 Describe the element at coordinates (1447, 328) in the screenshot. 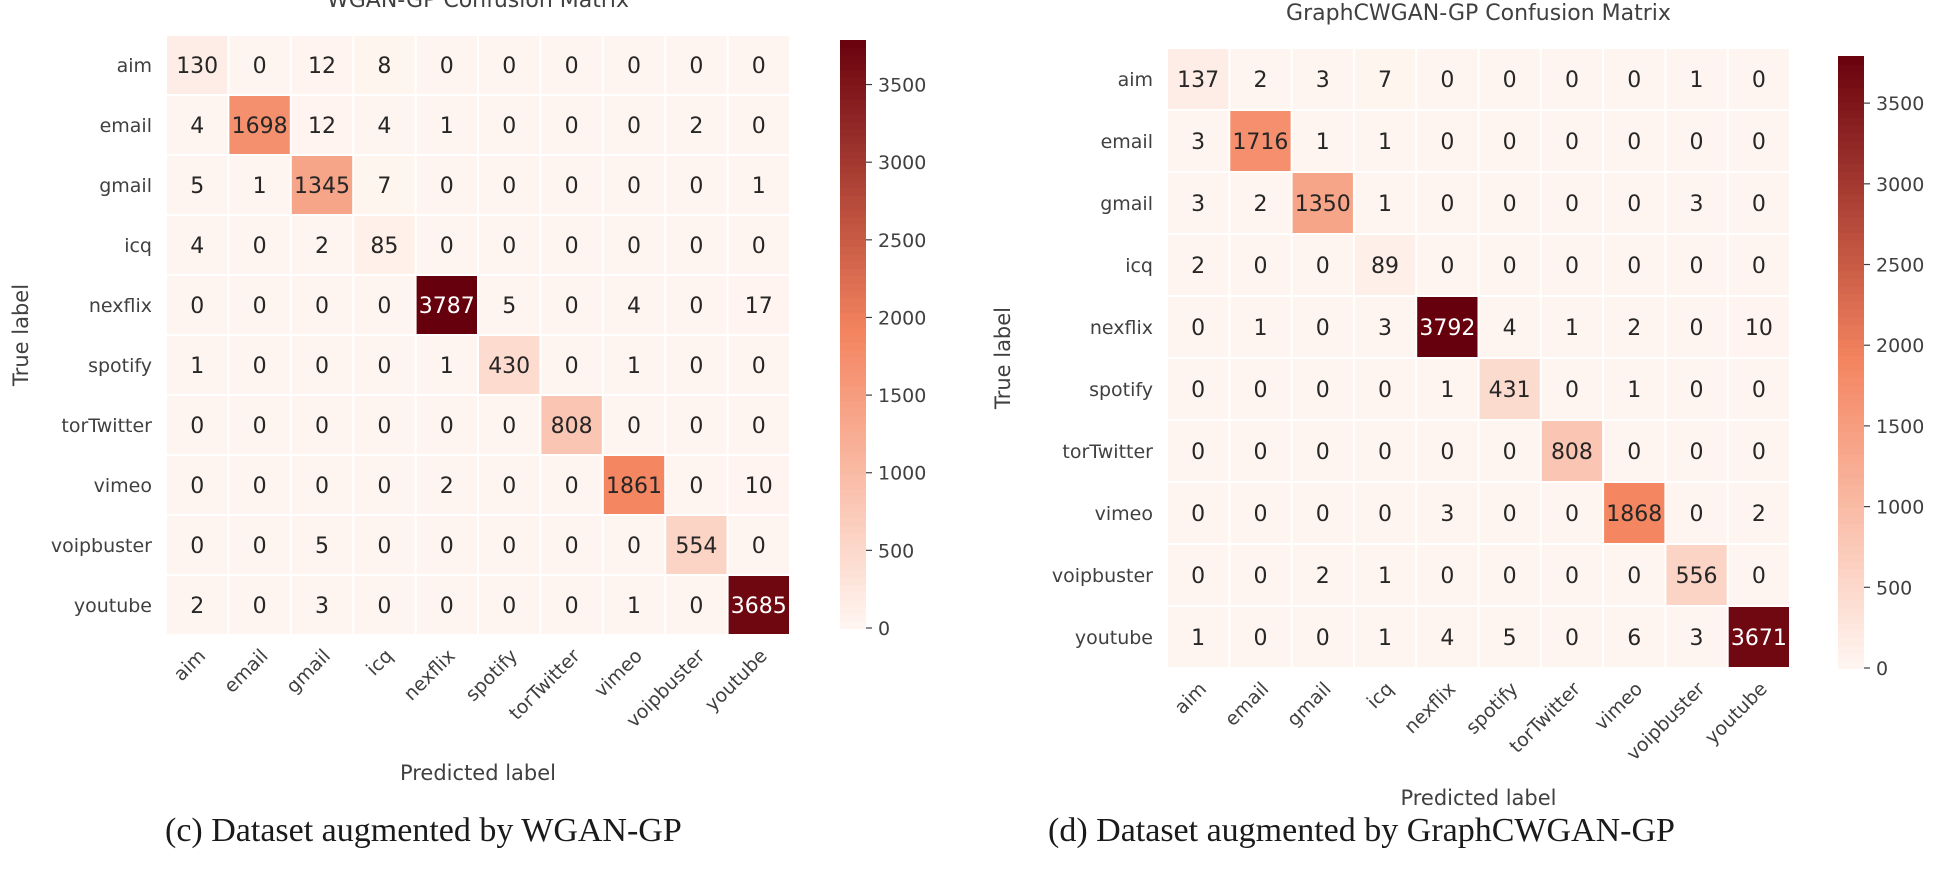

I see `cell-value-label: 3792` at that location.